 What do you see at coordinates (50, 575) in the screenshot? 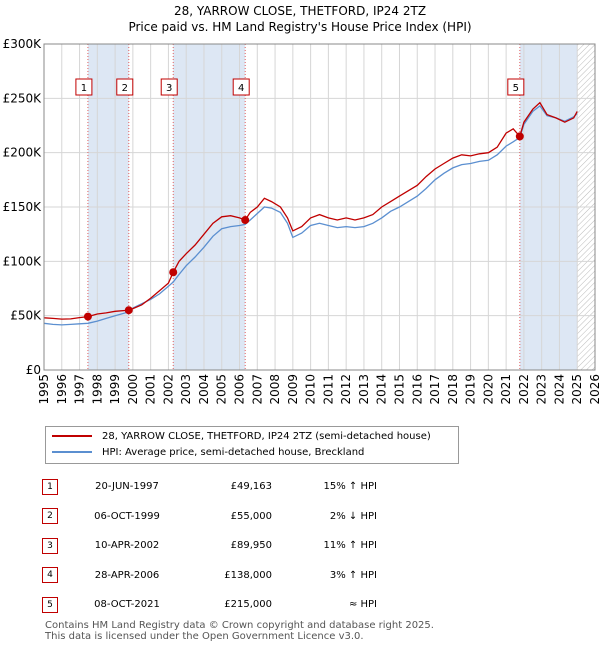
I see `sale-number-badge: 4` at bounding box center [50, 575].